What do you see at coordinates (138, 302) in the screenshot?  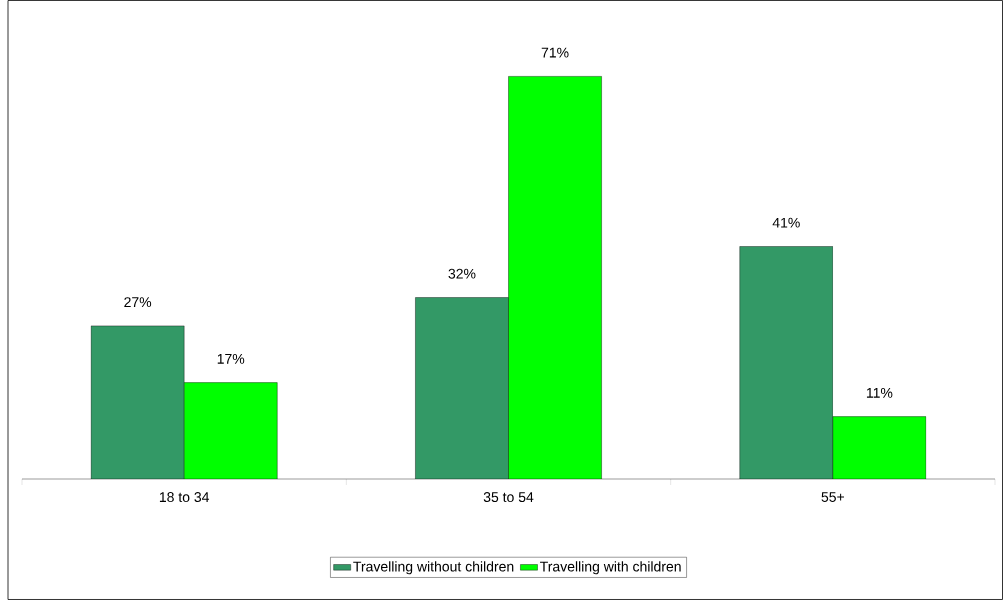 I see `data-label: 27%` at bounding box center [138, 302].